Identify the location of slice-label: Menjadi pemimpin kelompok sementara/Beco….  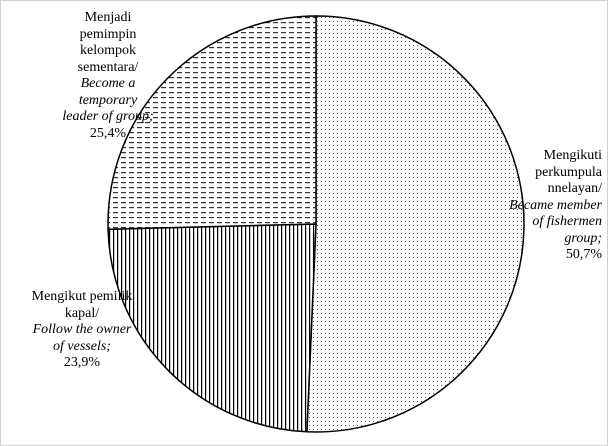
(108, 76).